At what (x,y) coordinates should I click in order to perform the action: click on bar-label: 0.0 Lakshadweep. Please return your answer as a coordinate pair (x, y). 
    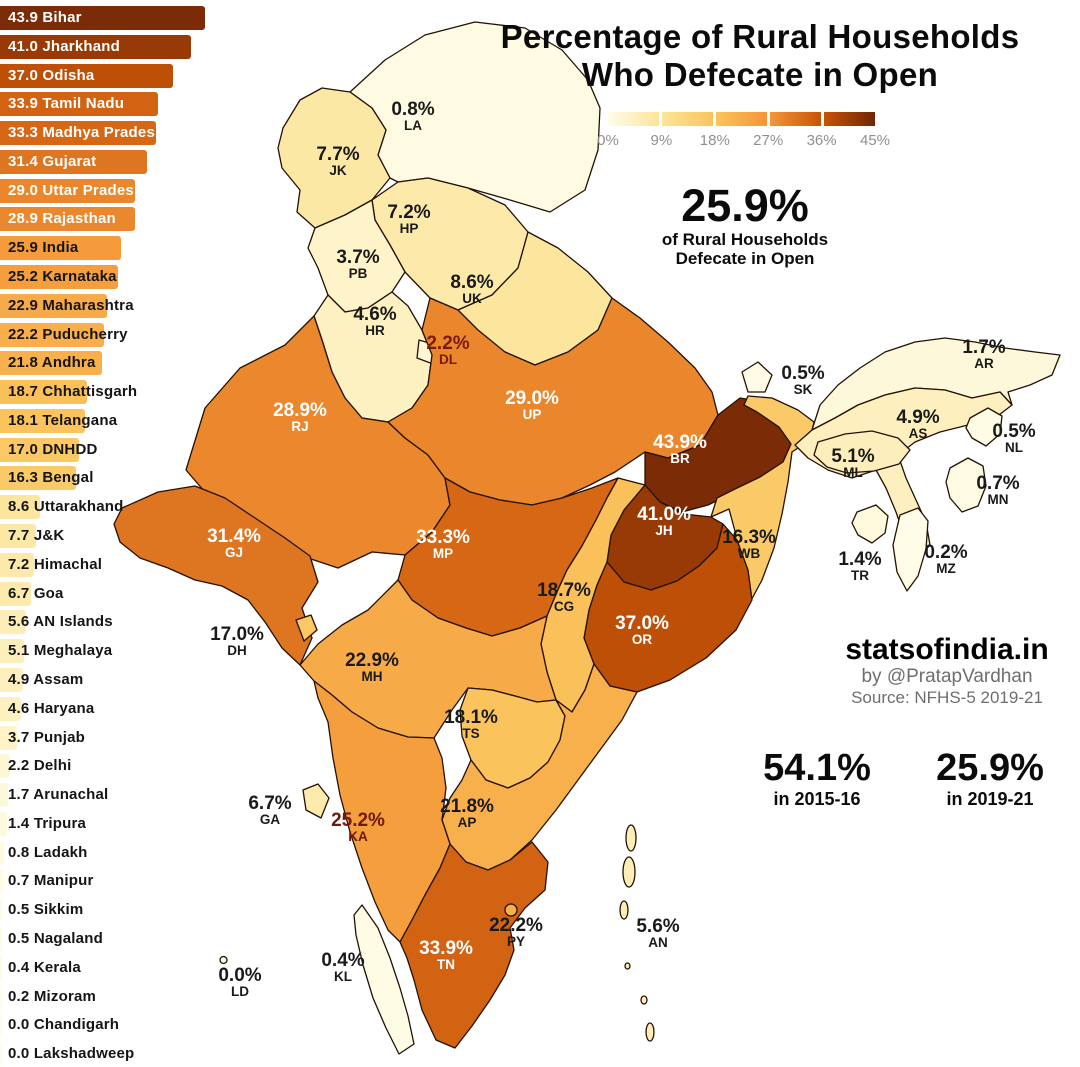
    Looking at the image, I should click on (71, 1053).